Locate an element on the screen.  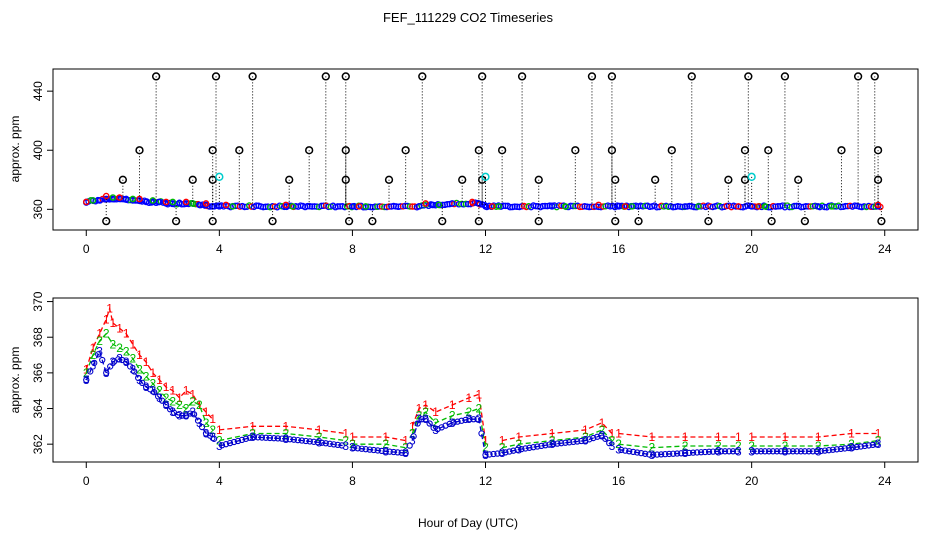
top-x-tick-label: 24 is located at coordinates (885, 249).